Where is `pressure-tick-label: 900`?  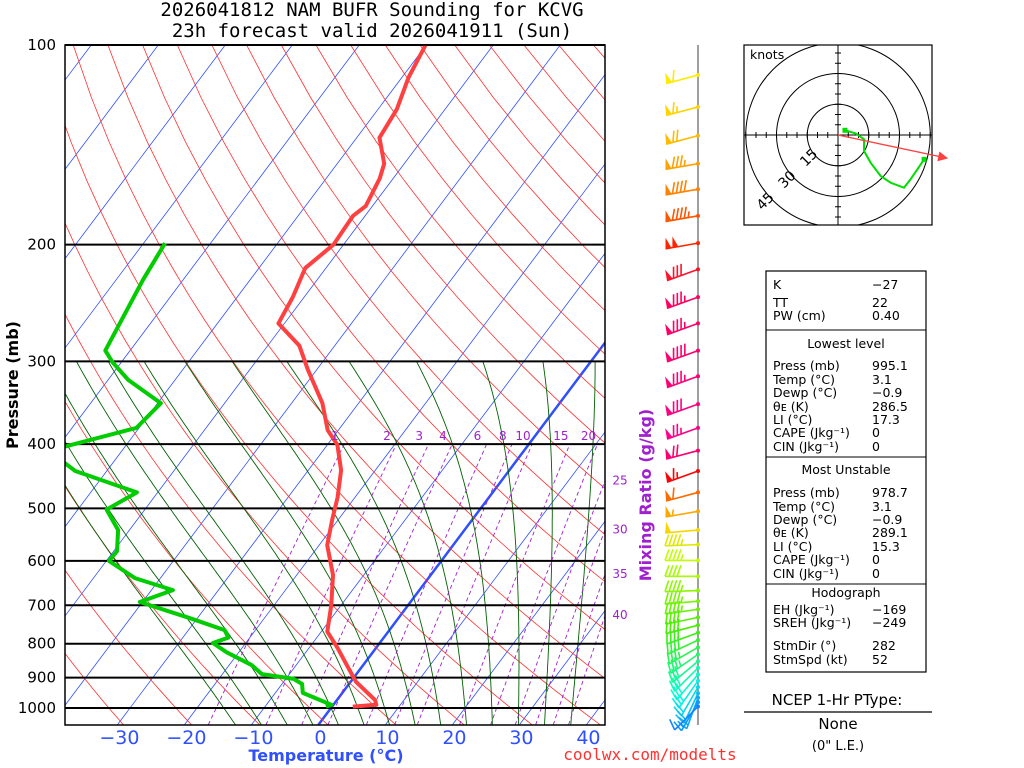
pressure-tick-label: 900 is located at coordinates (41, 678).